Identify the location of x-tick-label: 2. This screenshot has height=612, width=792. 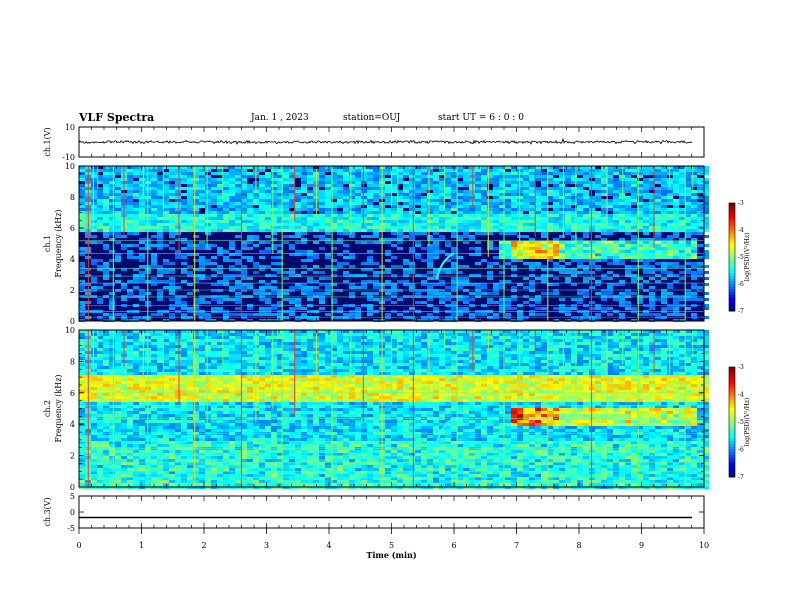
(203, 545).